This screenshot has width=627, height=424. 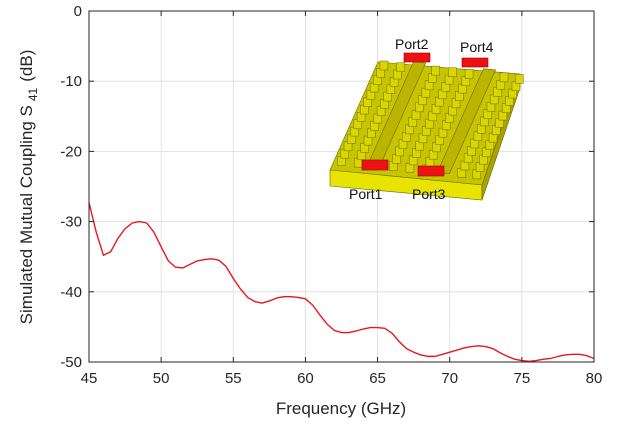 I want to click on y-tick-label: -30, so click(x=71, y=222).